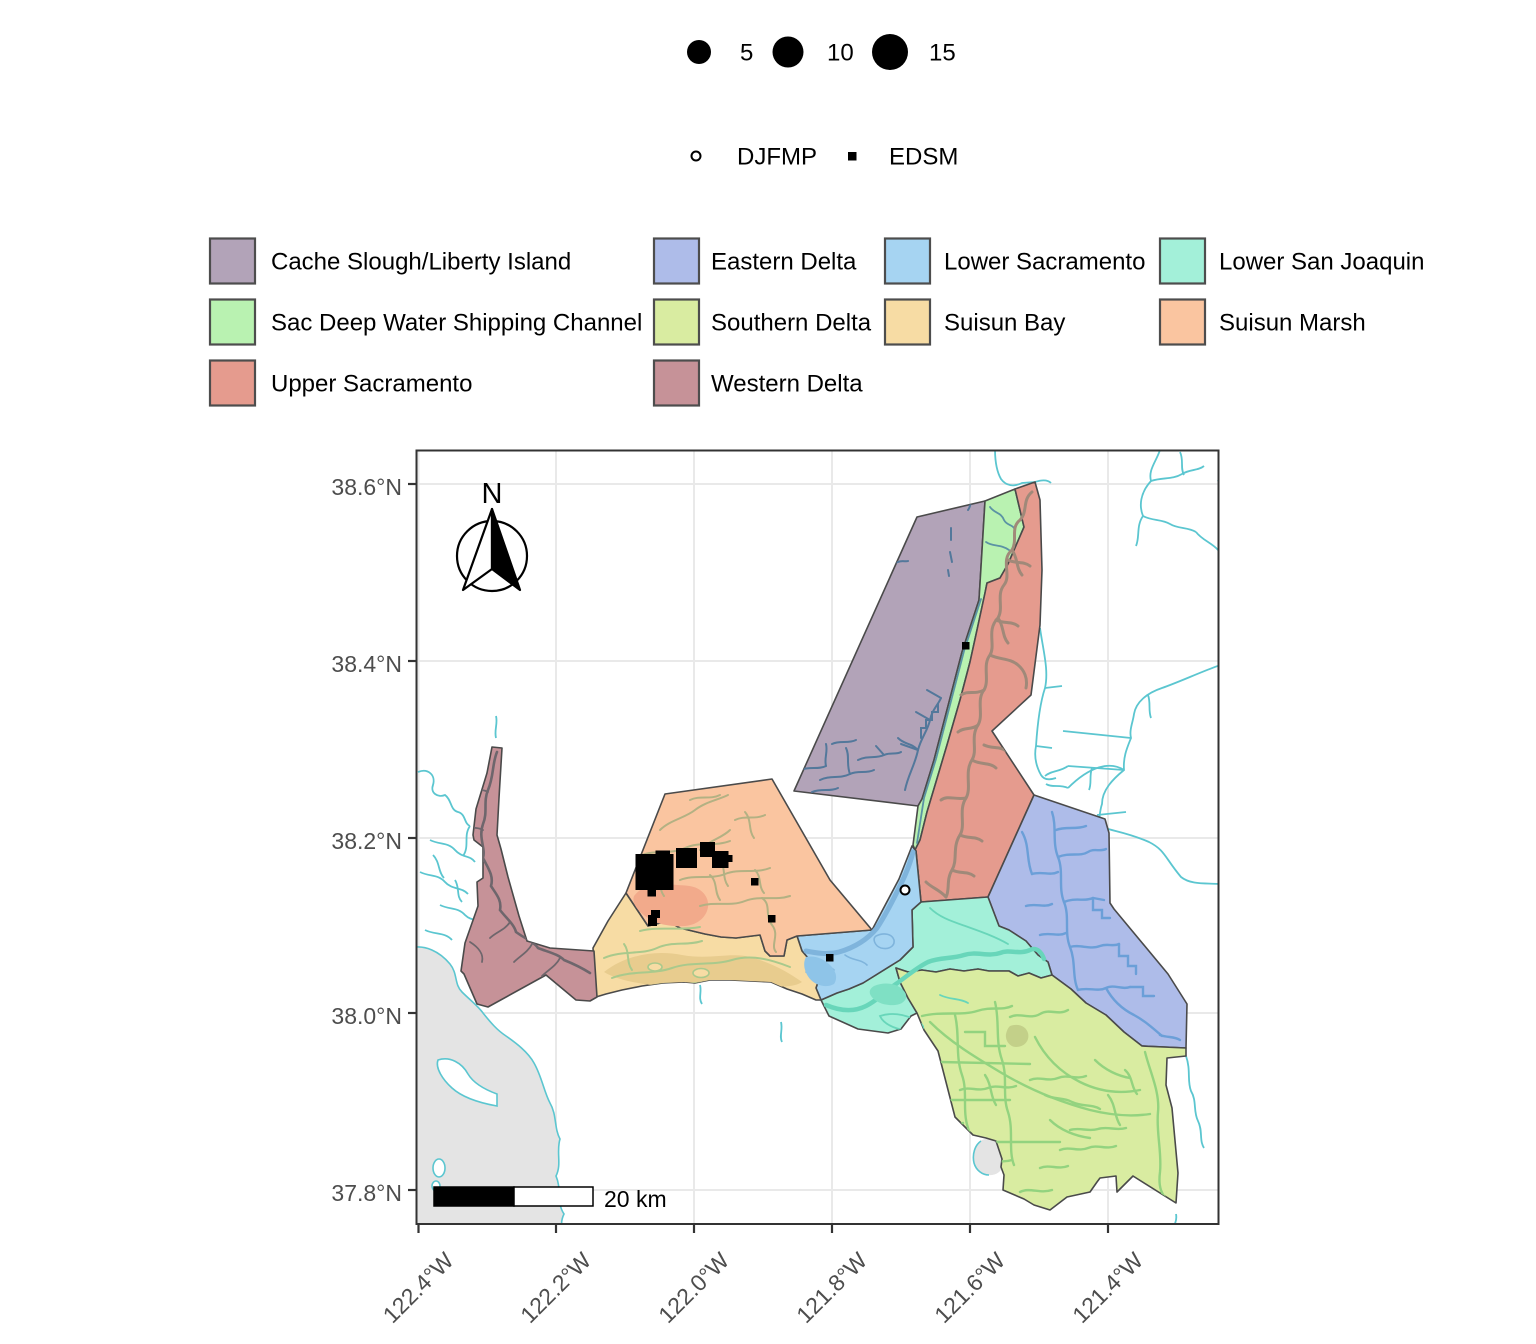  I want to click on svg-text: 5, so click(746, 53).